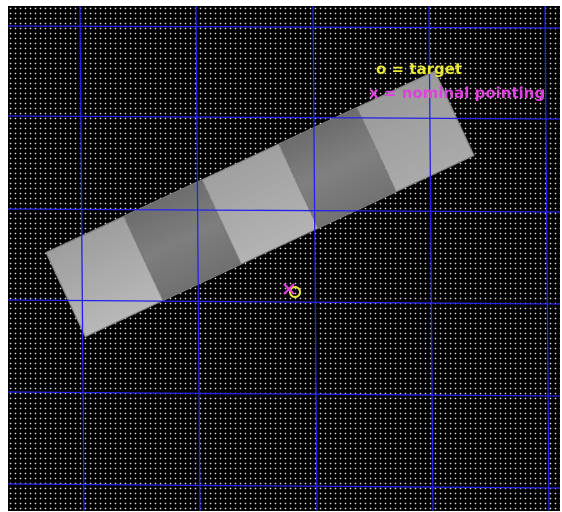 The image size is (562, 512). I want to click on grid-line-h4, so click(284, 302).